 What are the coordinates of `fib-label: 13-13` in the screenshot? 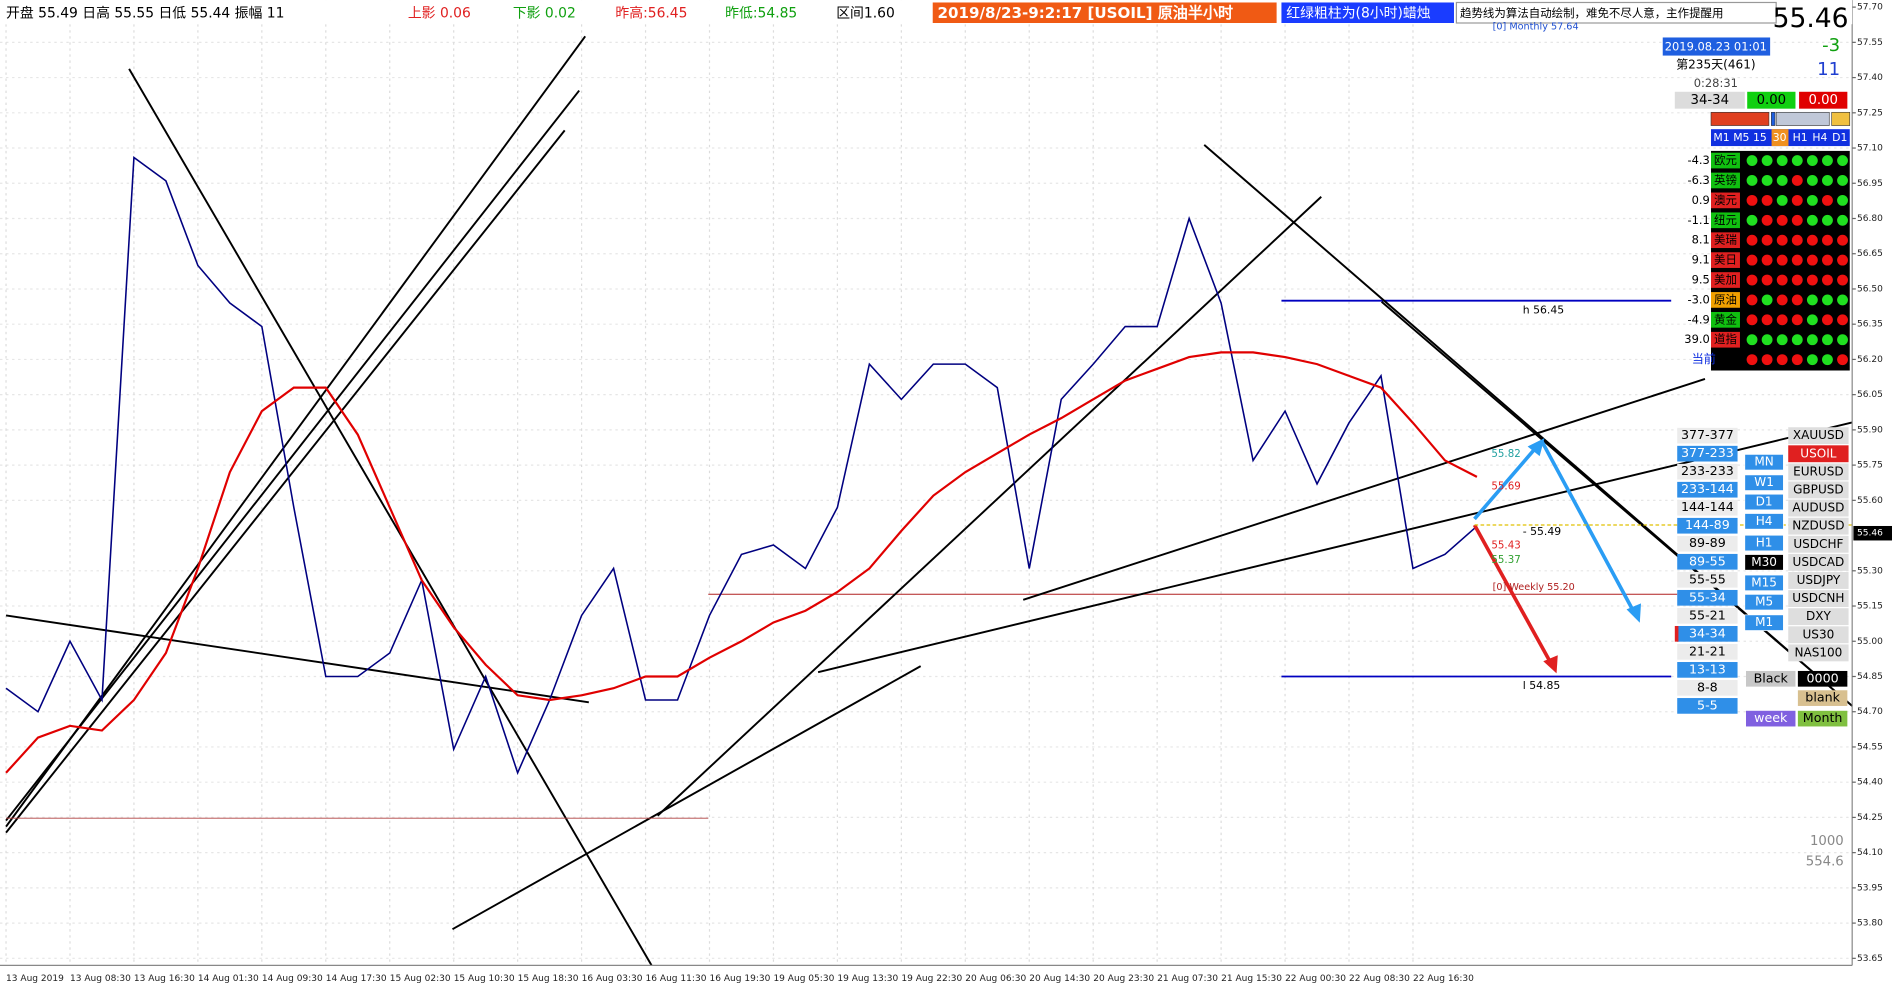 It's located at (1707, 668).